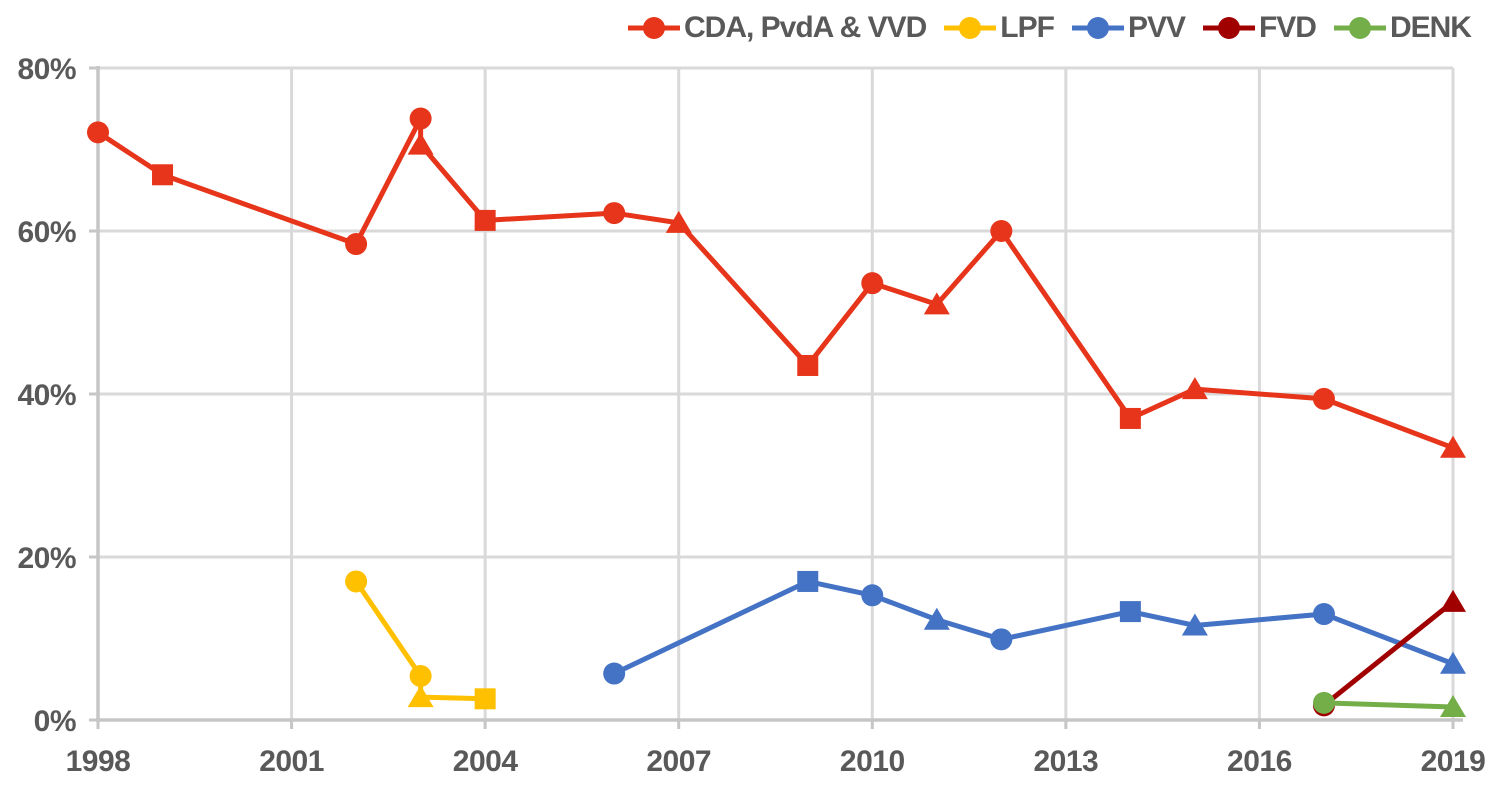 This screenshot has width=1499, height=802. What do you see at coordinates (1027, 27) in the screenshot?
I see `legend-item-label: LPF` at bounding box center [1027, 27].